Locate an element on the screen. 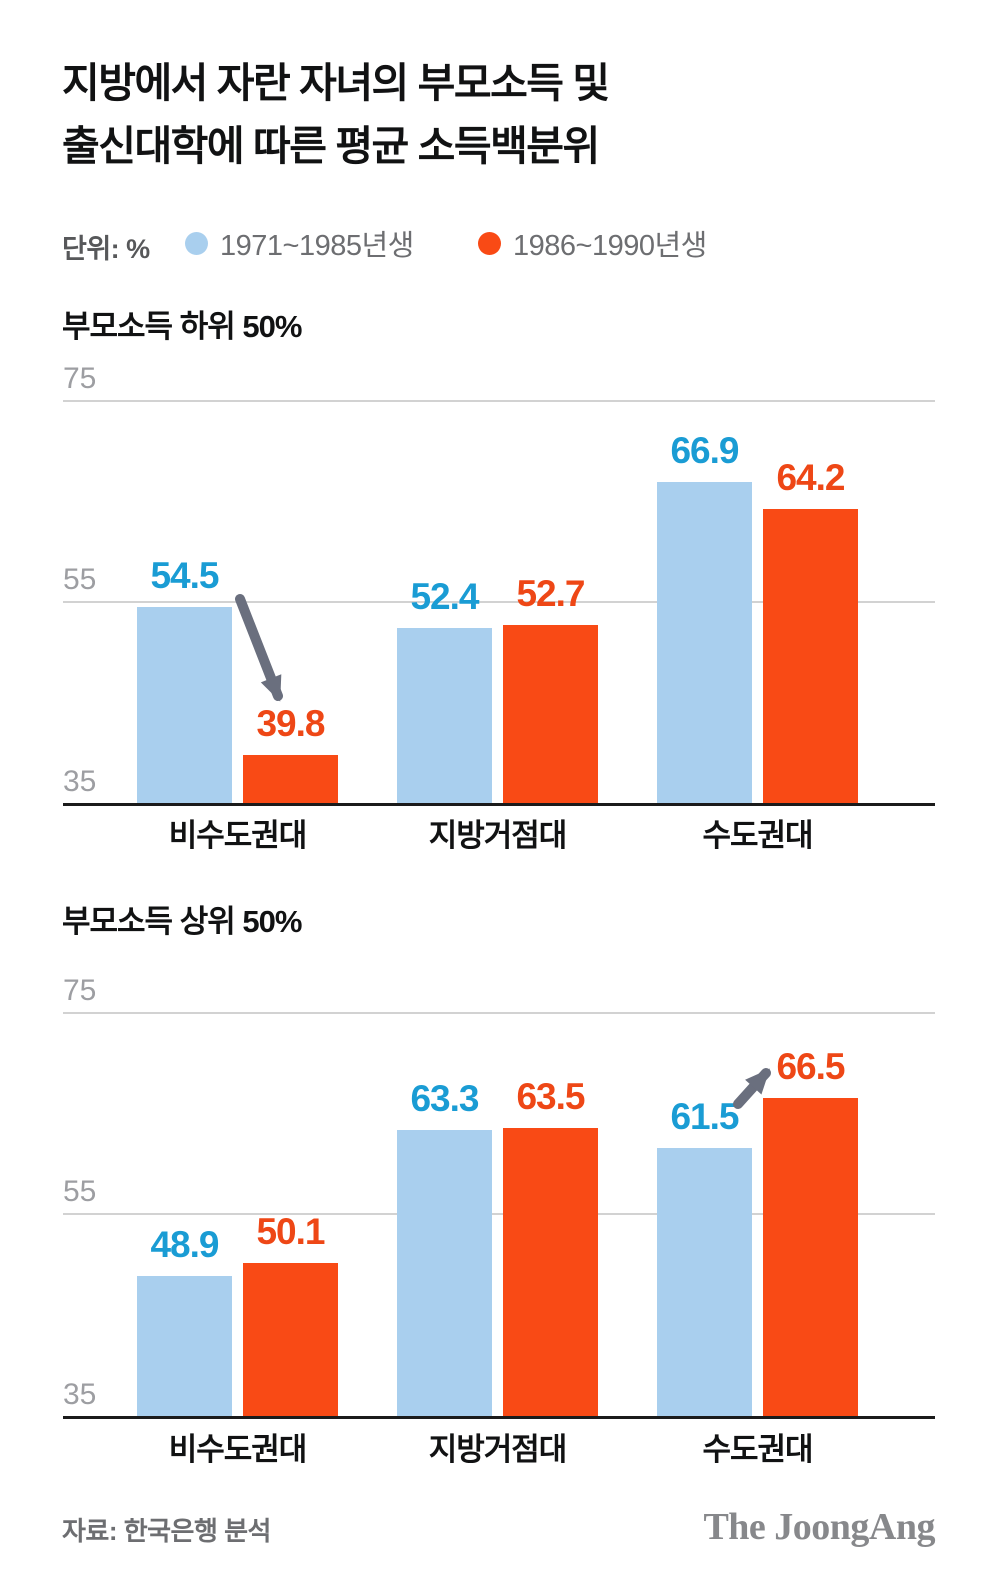 This screenshot has width=1000, height=1588. source-note: 자료: 한국은행 분석 is located at coordinates (166, 1531).